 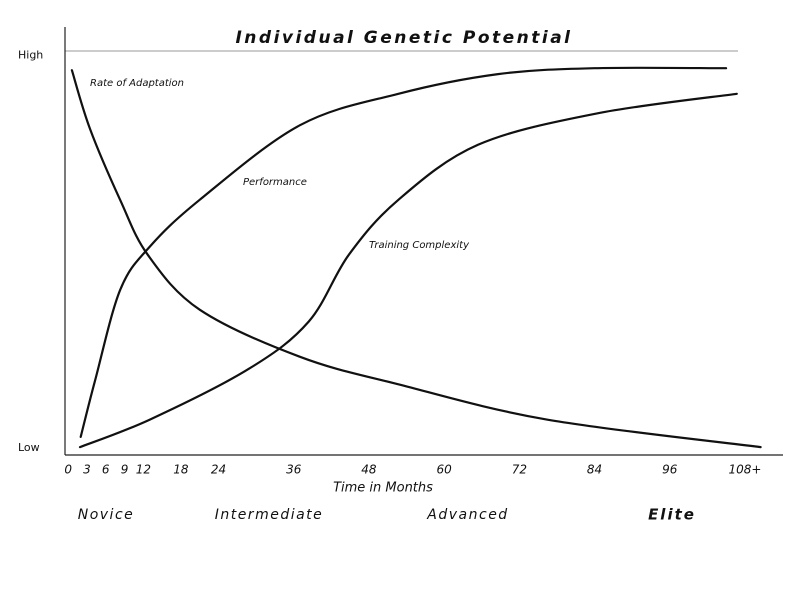 What do you see at coordinates (181, 470) in the screenshot?
I see `x-tick-label: 18` at bounding box center [181, 470].